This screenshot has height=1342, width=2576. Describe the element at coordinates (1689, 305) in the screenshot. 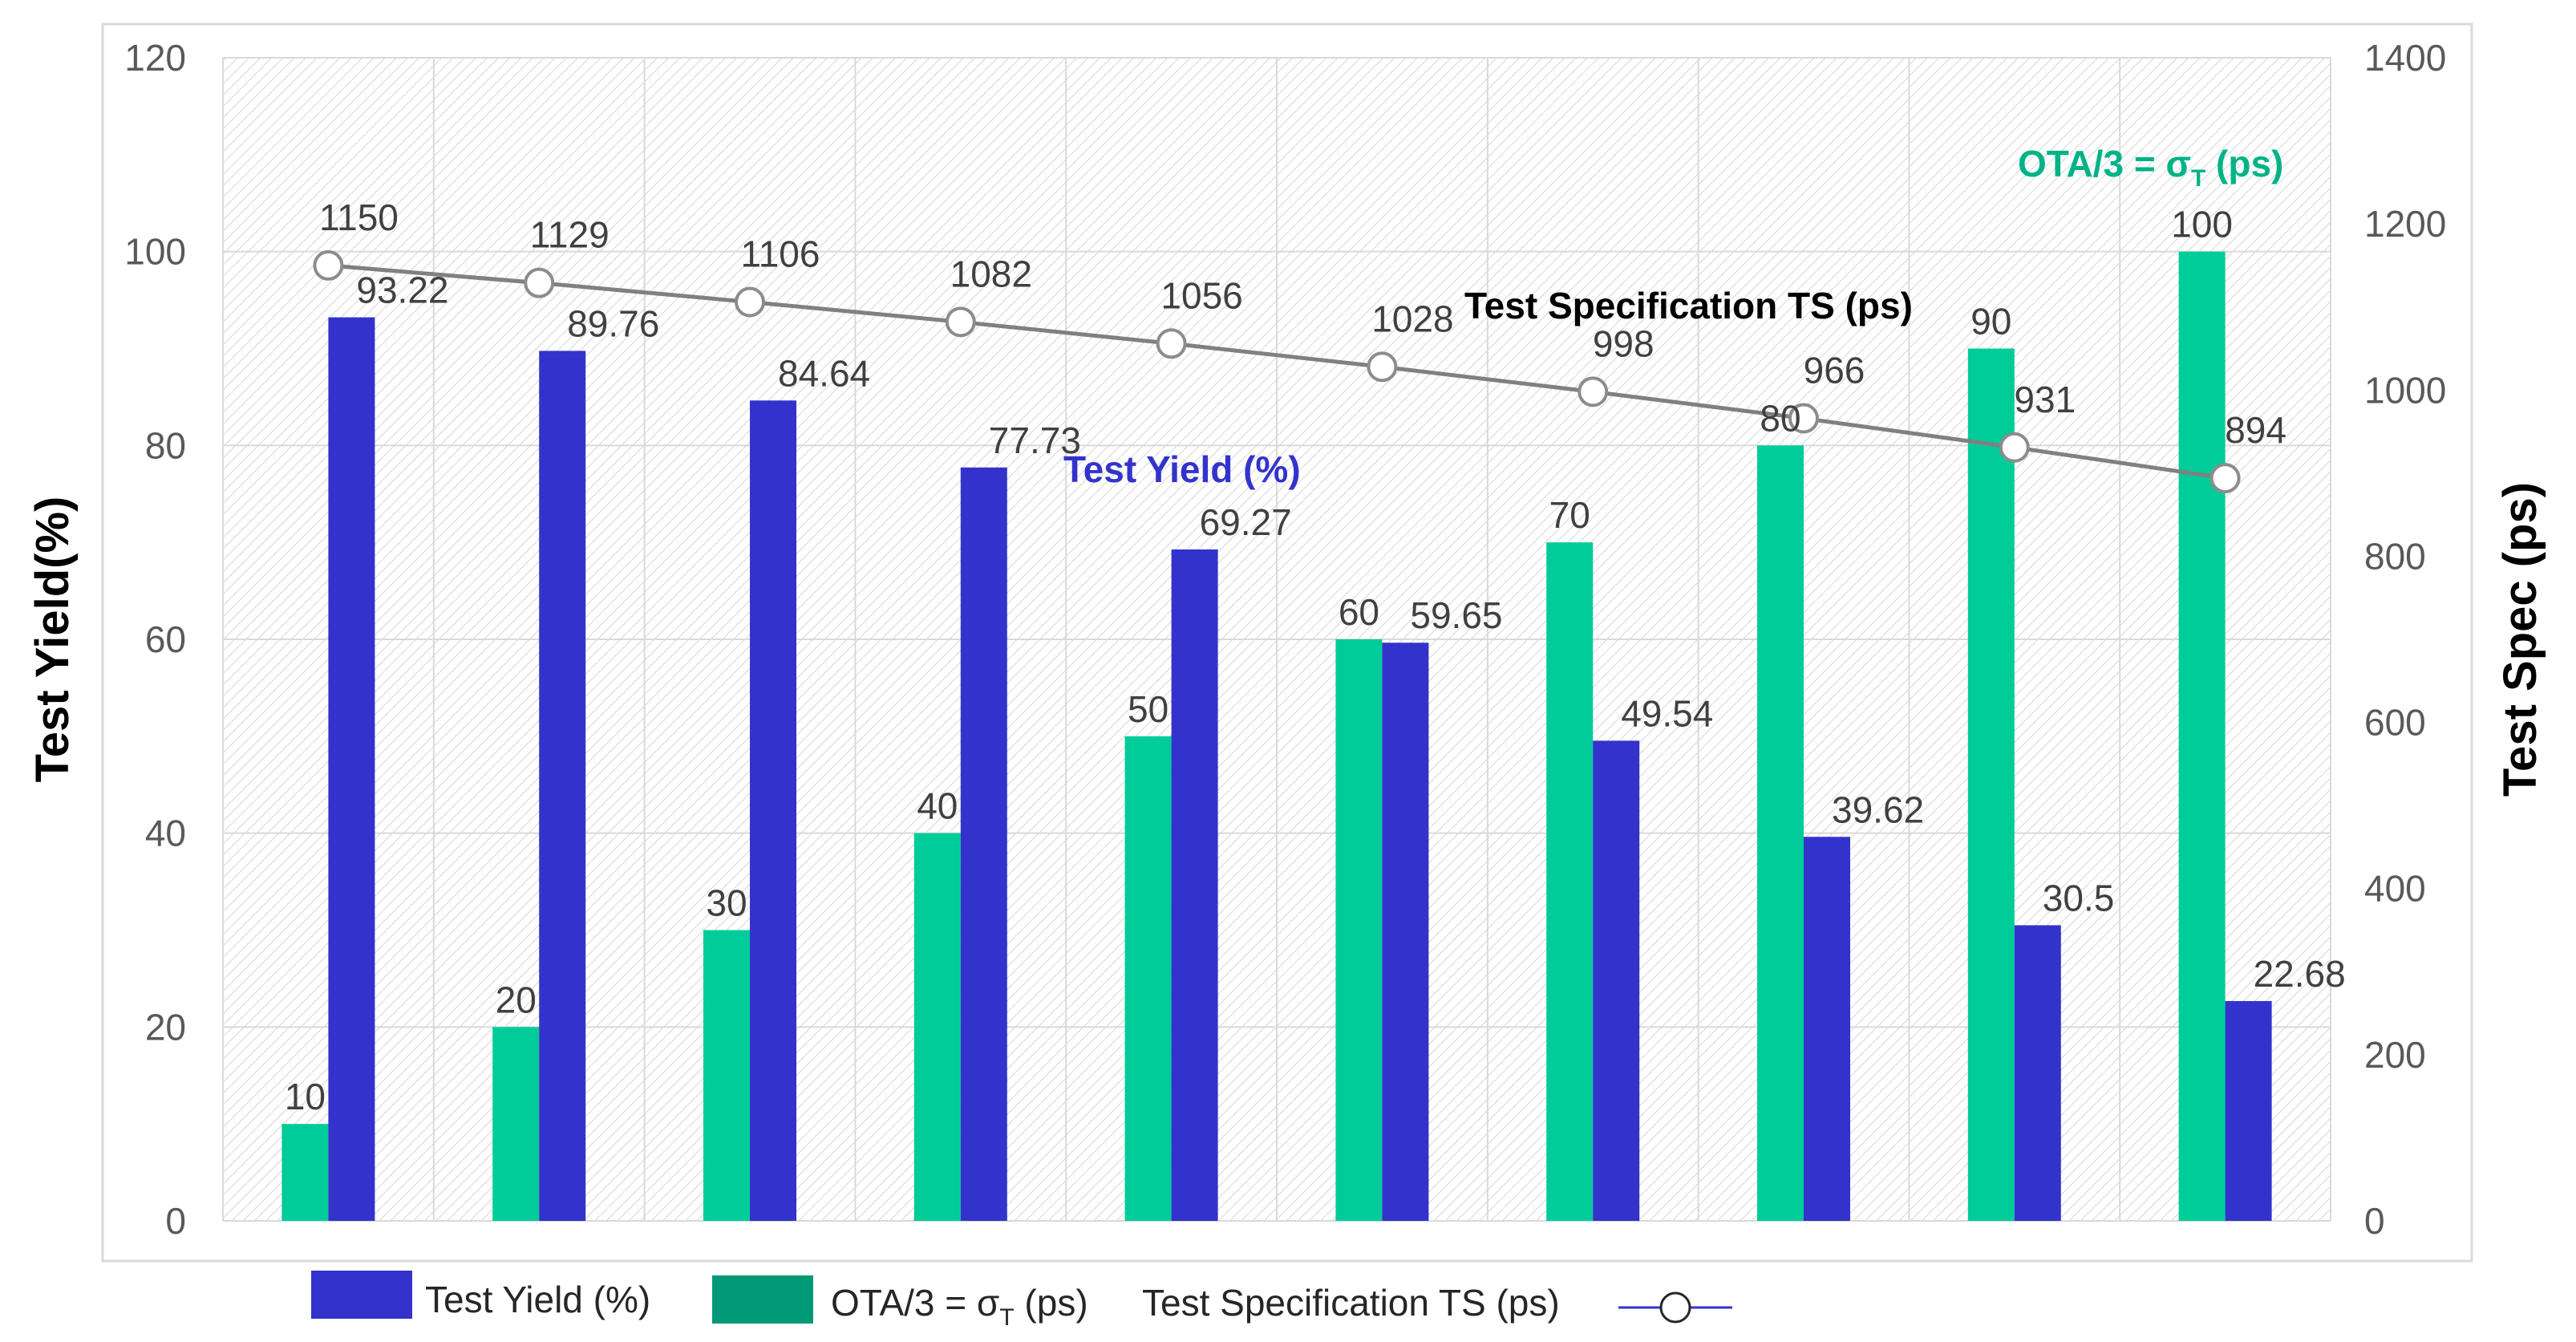

I see `annotation-test-spec: Test Specification TS (ps)` at that location.